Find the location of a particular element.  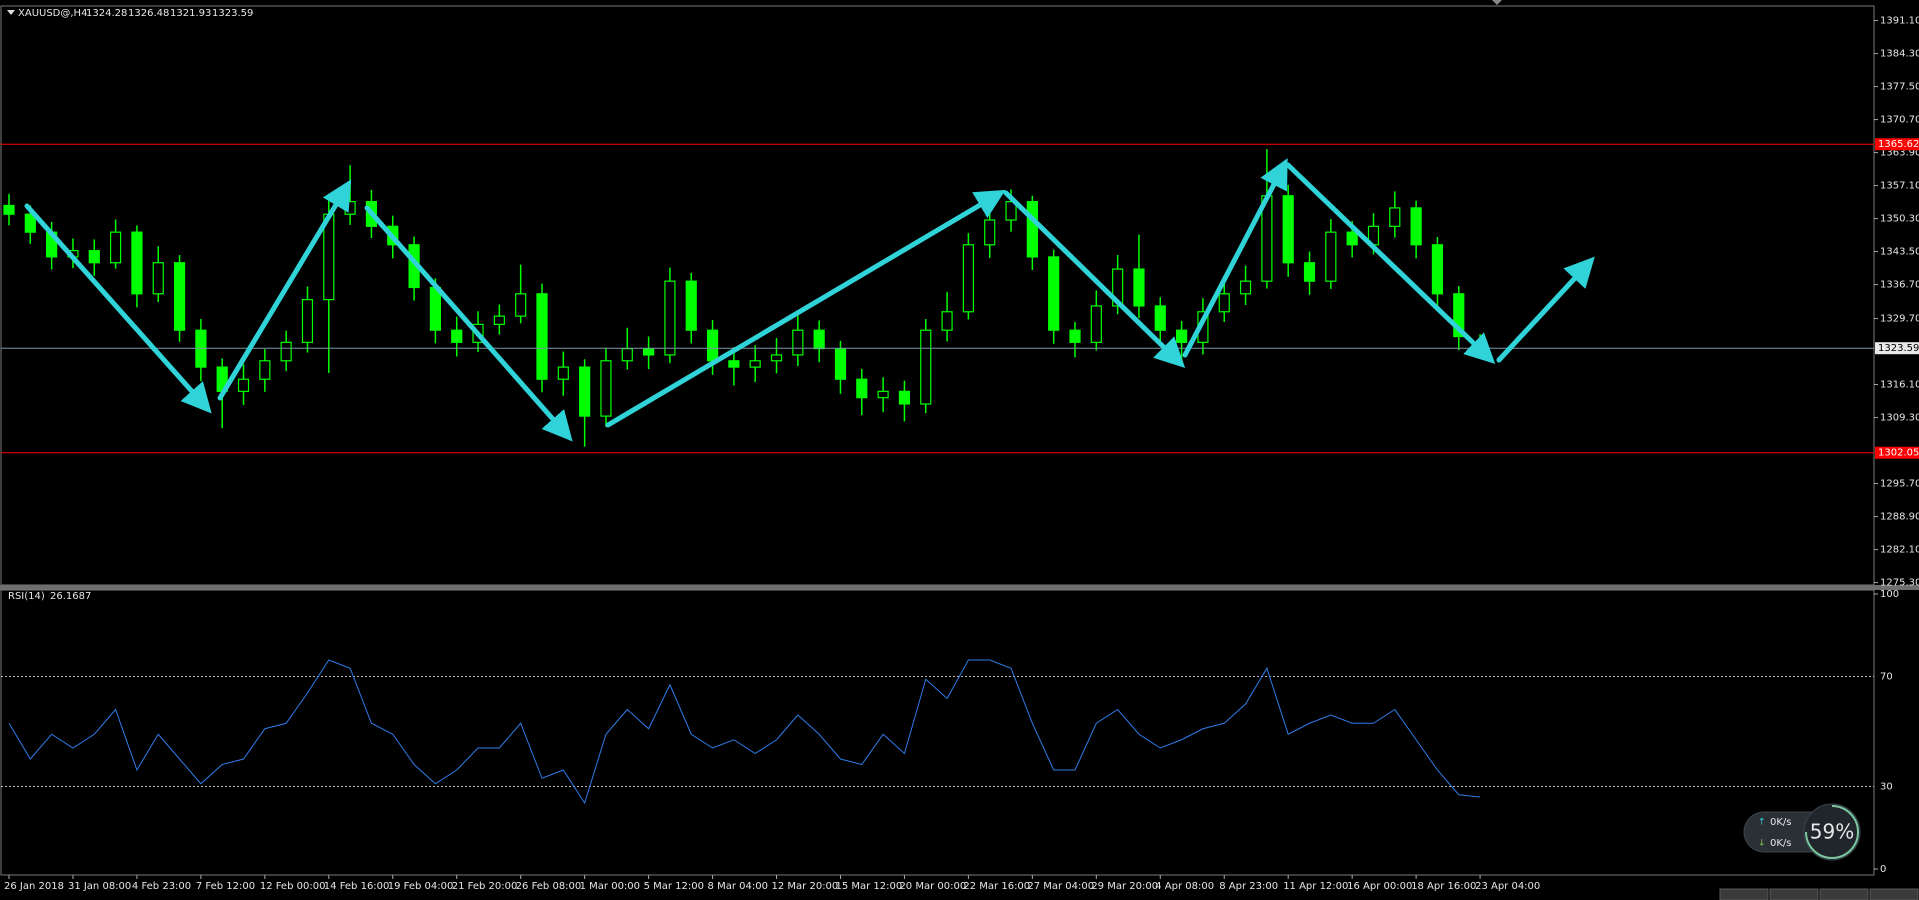

level-label: 1302.05 is located at coordinates (1898, 453).